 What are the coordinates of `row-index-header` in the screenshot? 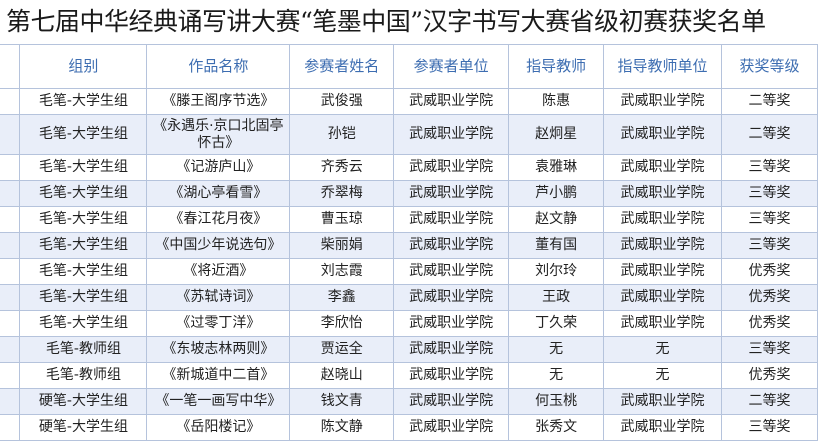 It's located at (10, 66).